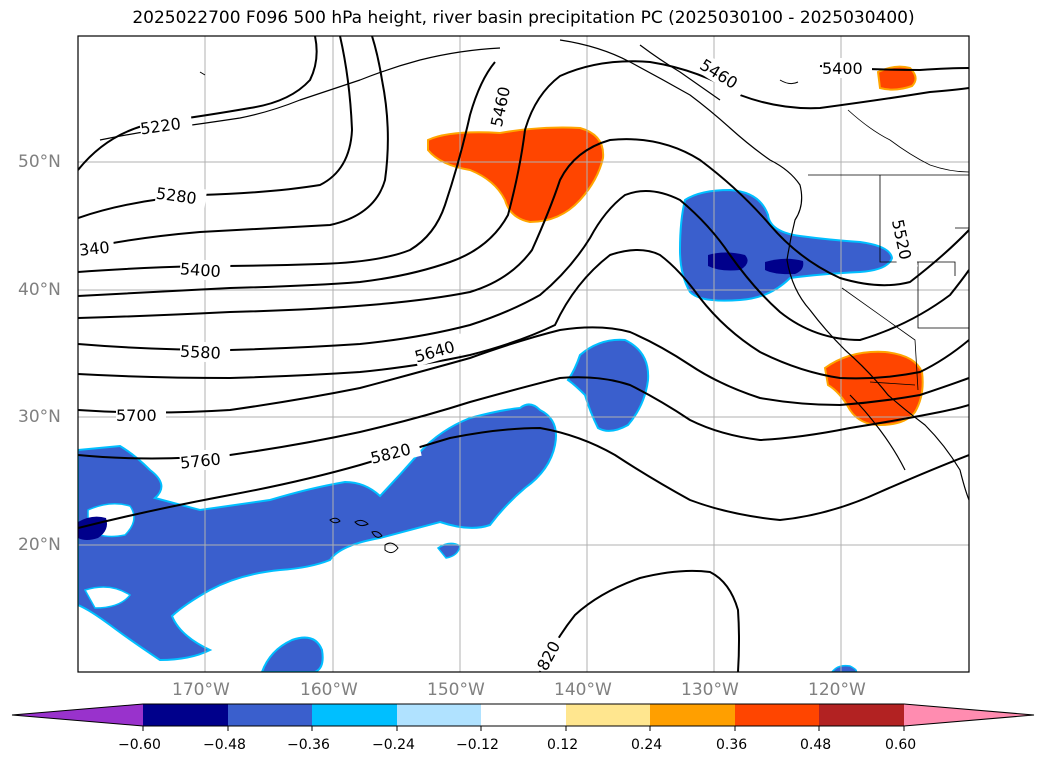 This screenshot has height=765, width=1047. I want to click on contour-label-5760: 5760, so click(200, 460).